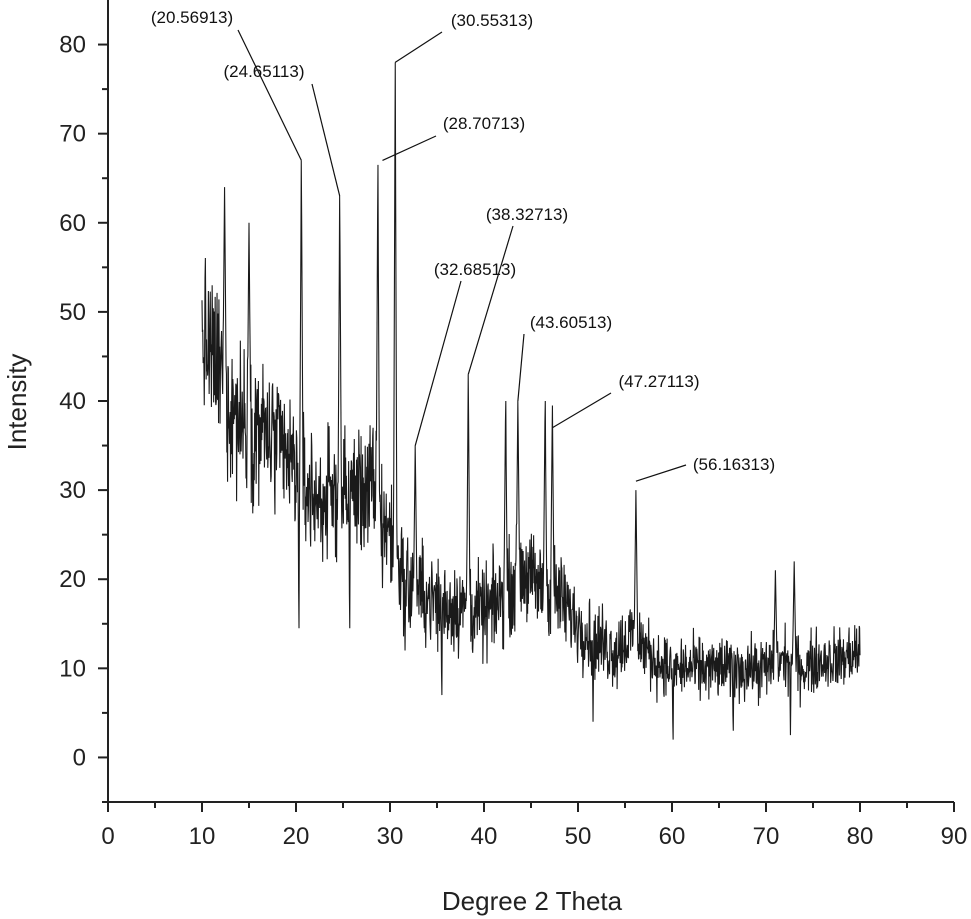 The height and width of the screenshot is (919, 971). What do you see at coordinates (659, 381) in the screenshot?
I see `peak-label: (47.27113)` at bounding box center [659, 381].